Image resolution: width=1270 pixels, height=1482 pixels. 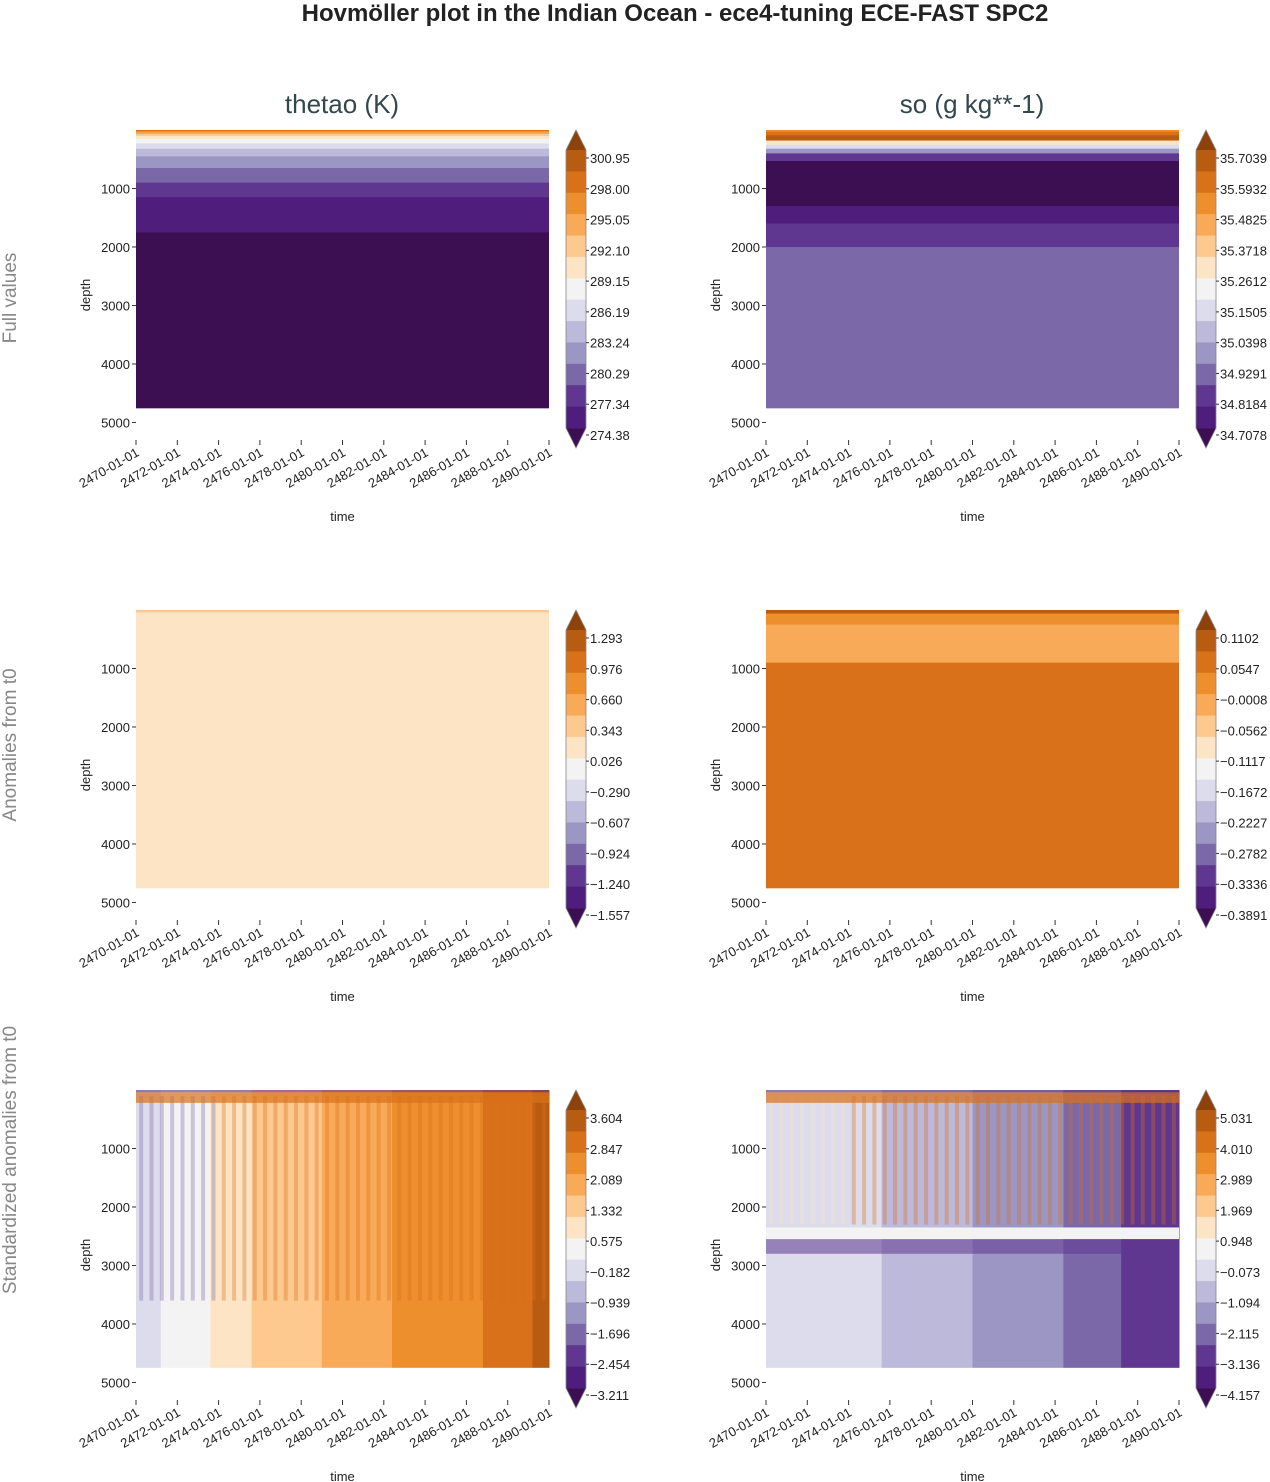 I want to click on colorbar-tick-label: 35.4825, so click(x=1243, y=220).